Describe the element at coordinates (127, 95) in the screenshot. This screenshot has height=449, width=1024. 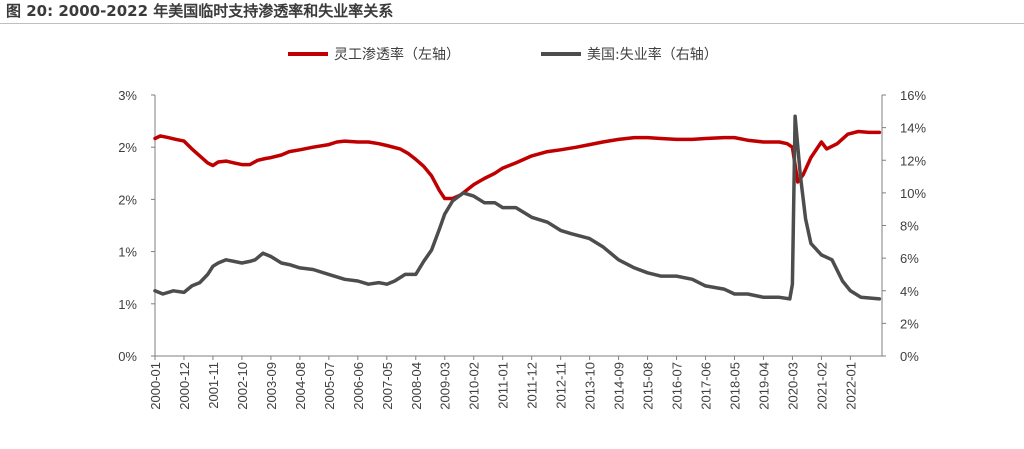
I see `left-tick-label: 3%` at that location.